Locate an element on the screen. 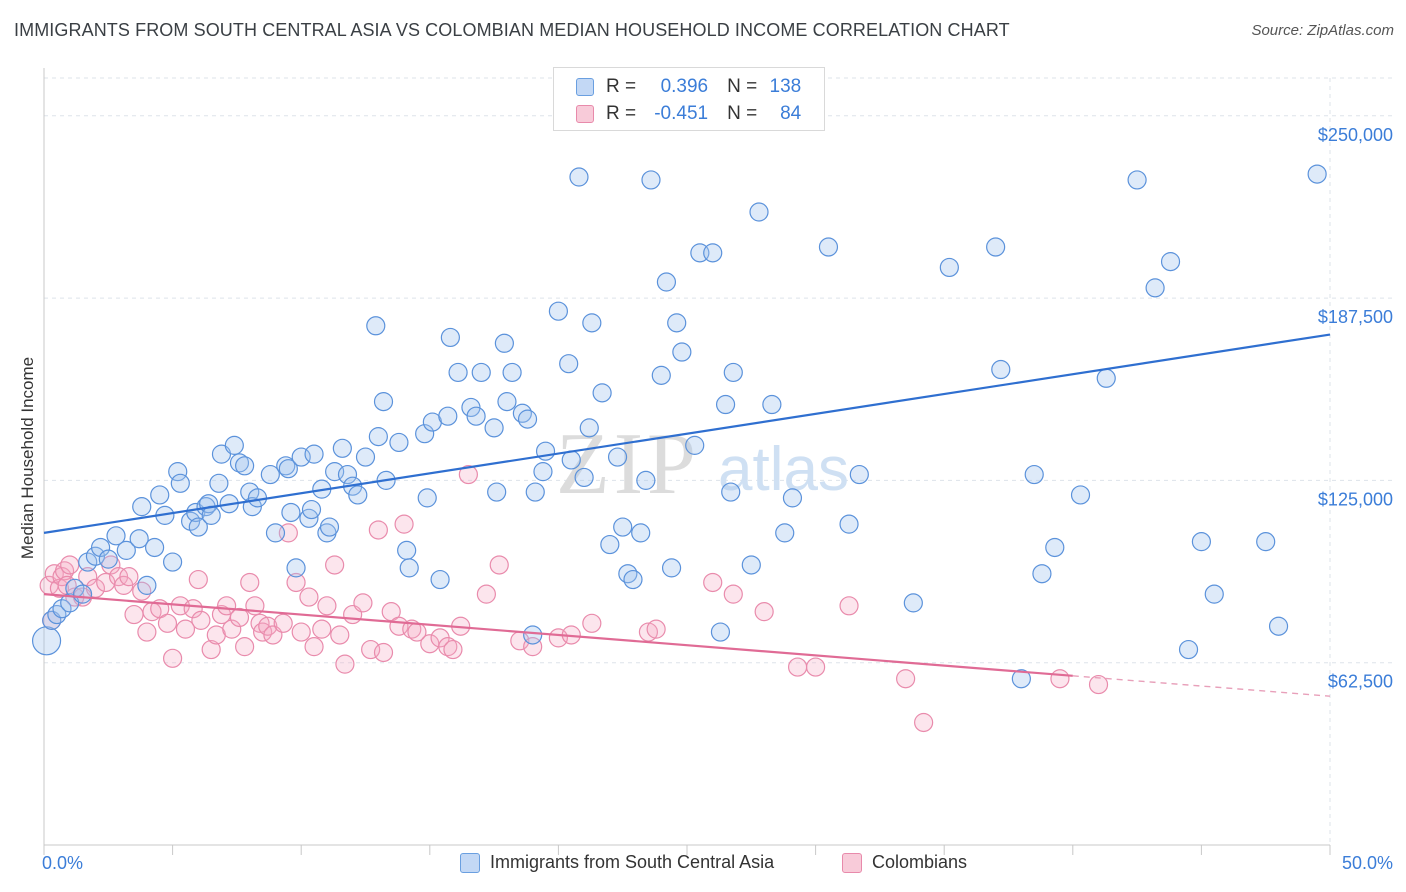 This screenshot has height=892, width=1406. bottom-legend-label: Immigrants from South Central Asia is located at coordinates (632, 862).